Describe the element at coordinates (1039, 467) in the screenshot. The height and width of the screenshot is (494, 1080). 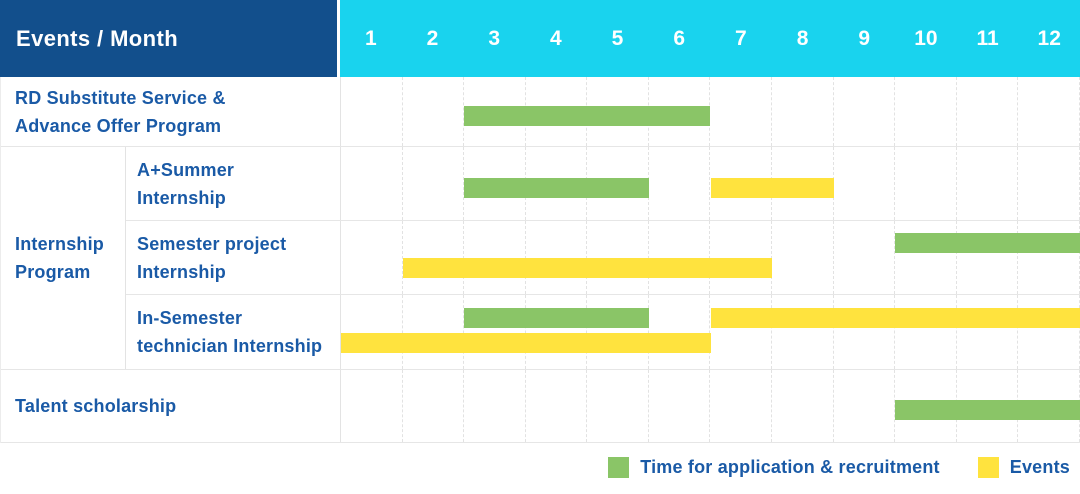
I see `legend-label-events: Events` at that location.